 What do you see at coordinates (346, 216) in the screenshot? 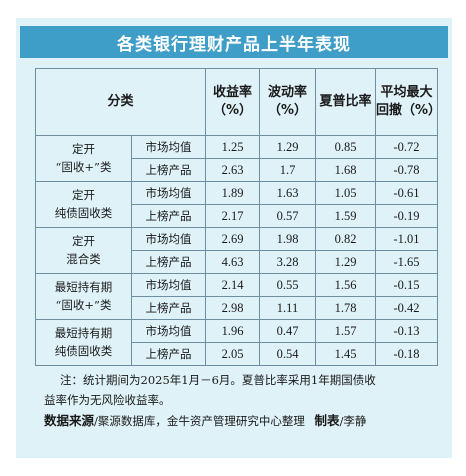
I see `sharpe-value: 1.59` at bounding box center [346, 216].